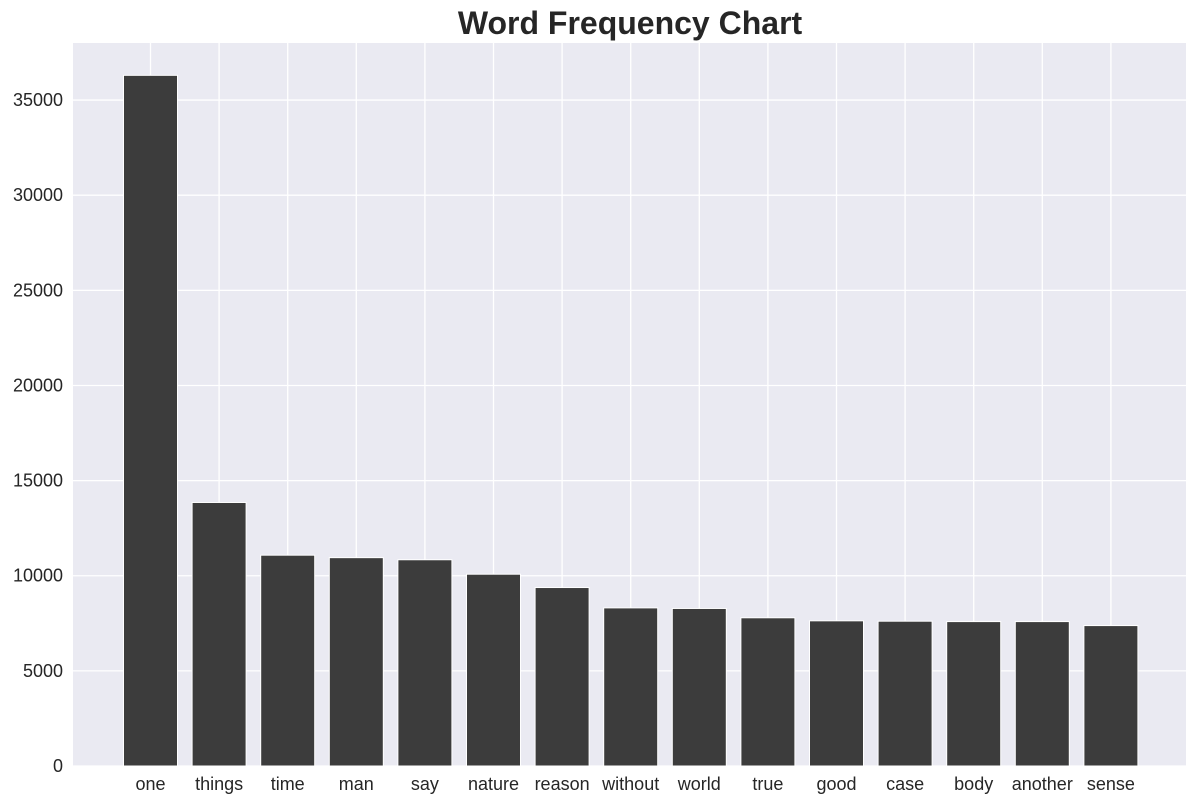 The height and width of the screenshot is (803, 1198). What do you see at coordinates (356, 662) in the screenshot?
I see `bar-man` at bounding box center [356, 662].